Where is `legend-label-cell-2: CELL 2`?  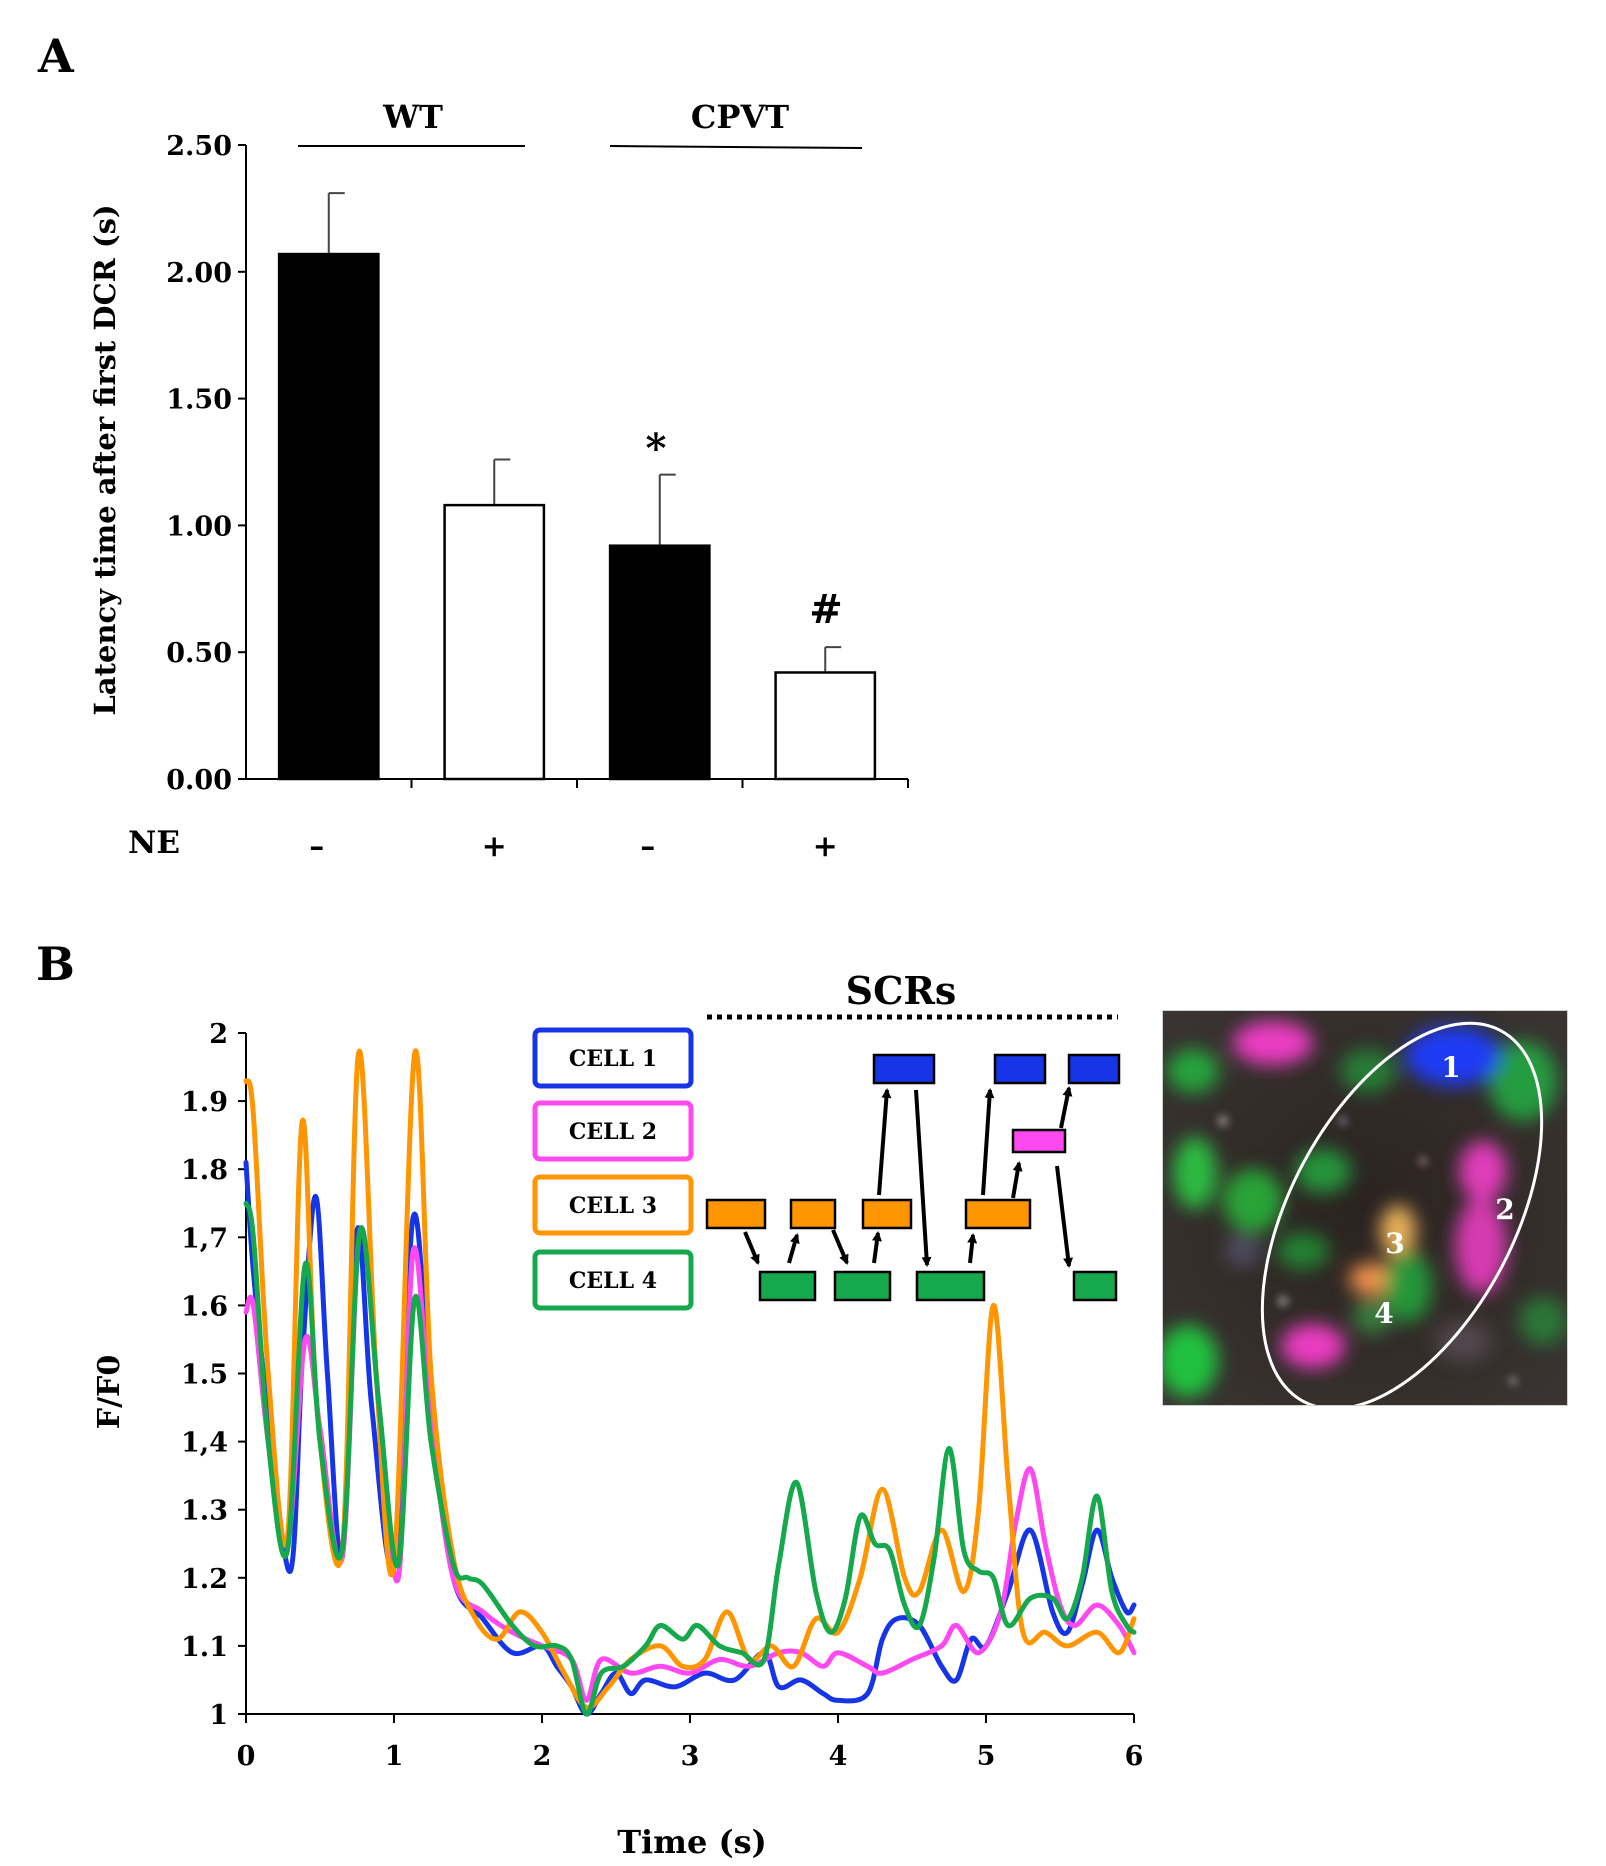 legend-label-cell-2: CELL 2 is located at coordinates (613, 1132).